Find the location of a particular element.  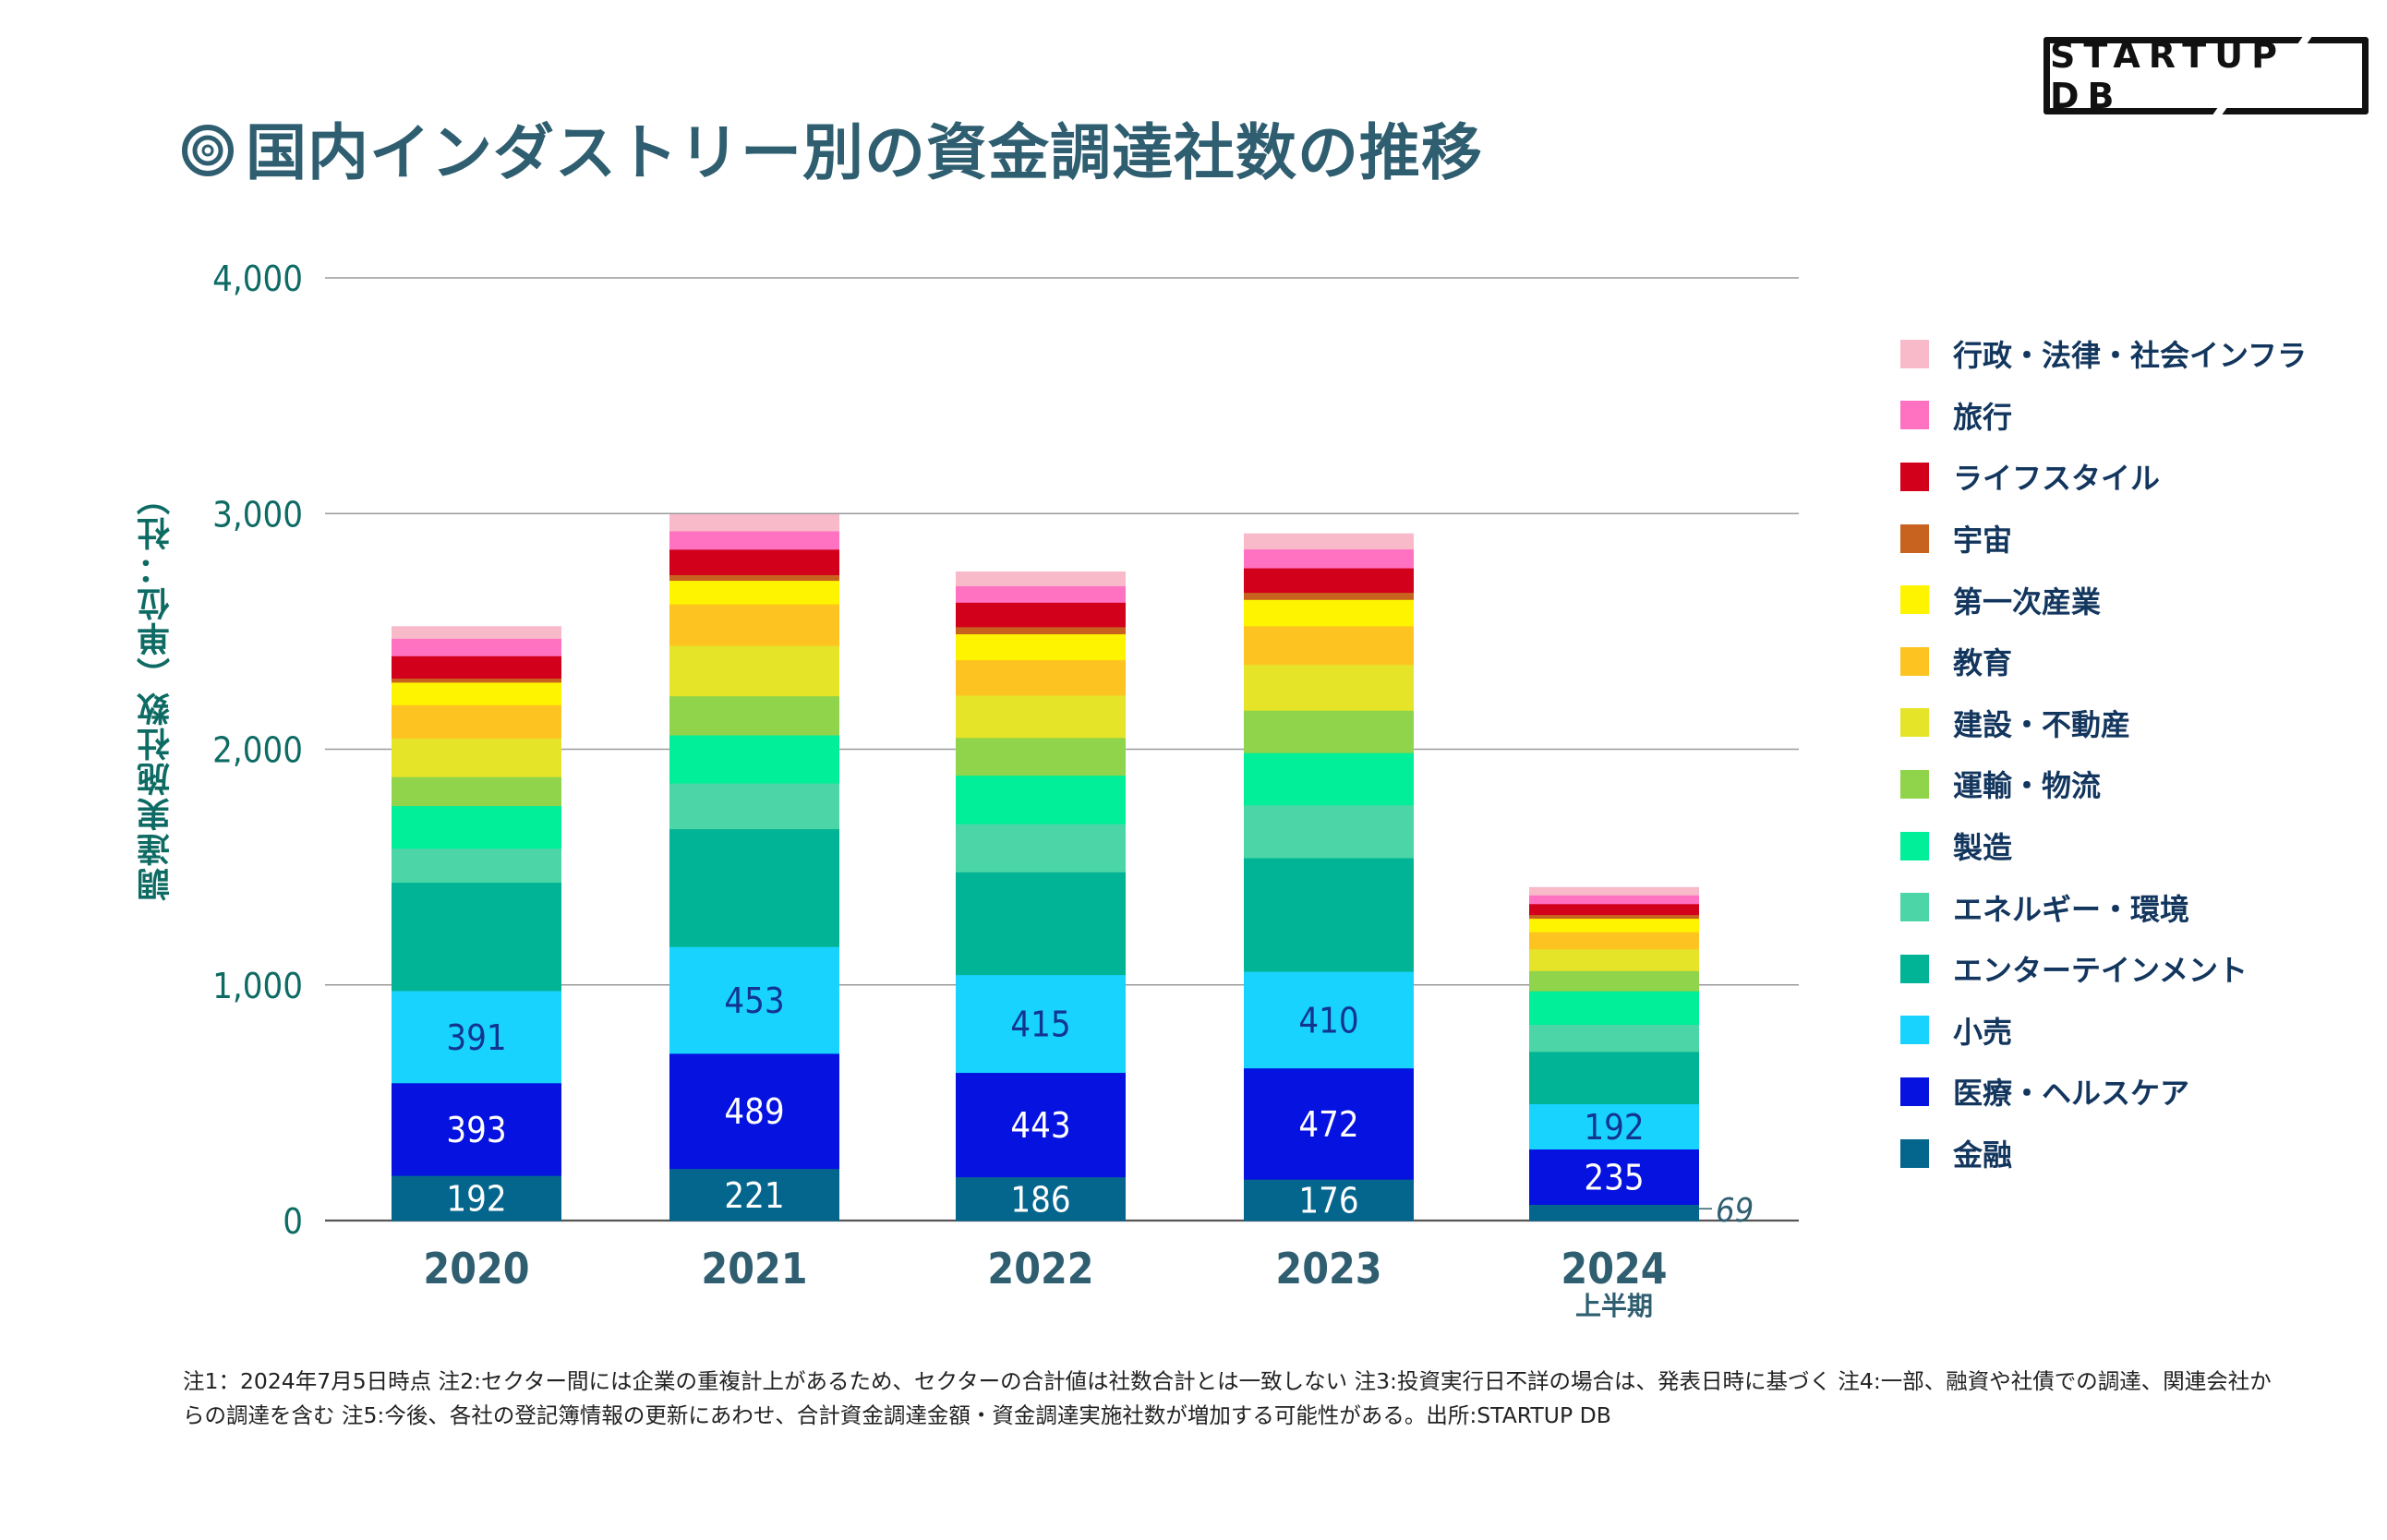

legend-label: エネルギー・環境 is located at coordinates (2071, 909).